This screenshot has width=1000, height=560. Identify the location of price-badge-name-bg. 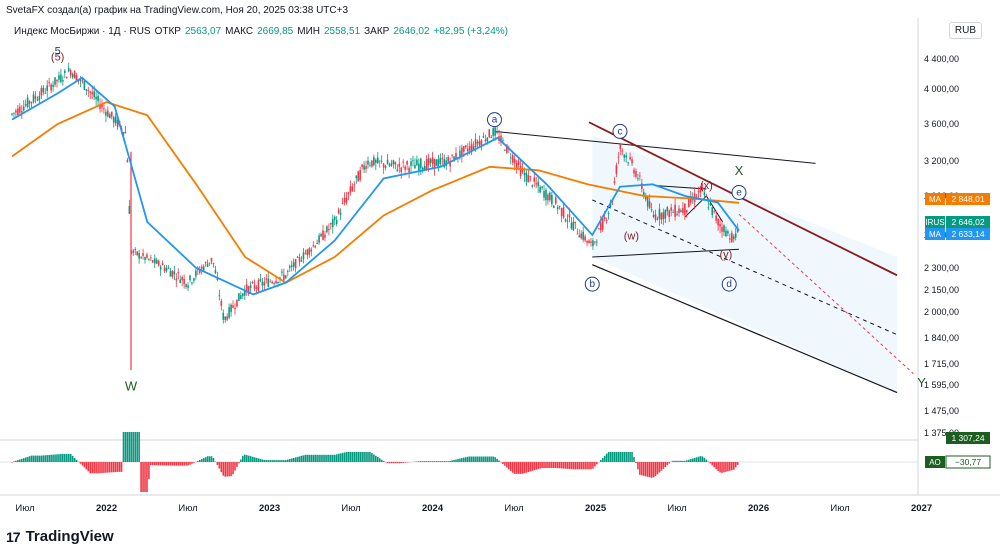
(935, 199).